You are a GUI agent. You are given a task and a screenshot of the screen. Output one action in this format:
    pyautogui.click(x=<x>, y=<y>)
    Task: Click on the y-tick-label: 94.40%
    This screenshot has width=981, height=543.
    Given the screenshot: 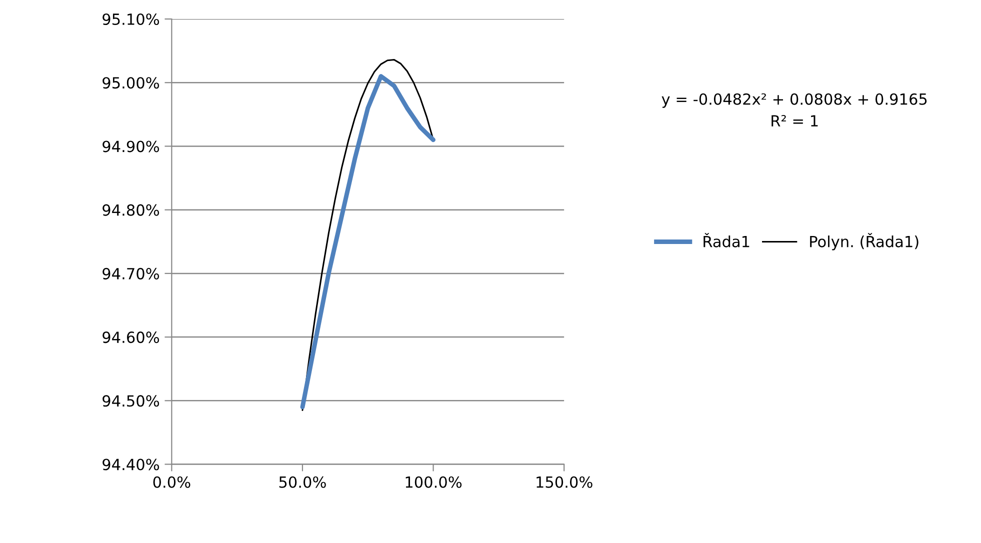 What is the action you would take?
    pyautogui.click(x=131, y=464)
    